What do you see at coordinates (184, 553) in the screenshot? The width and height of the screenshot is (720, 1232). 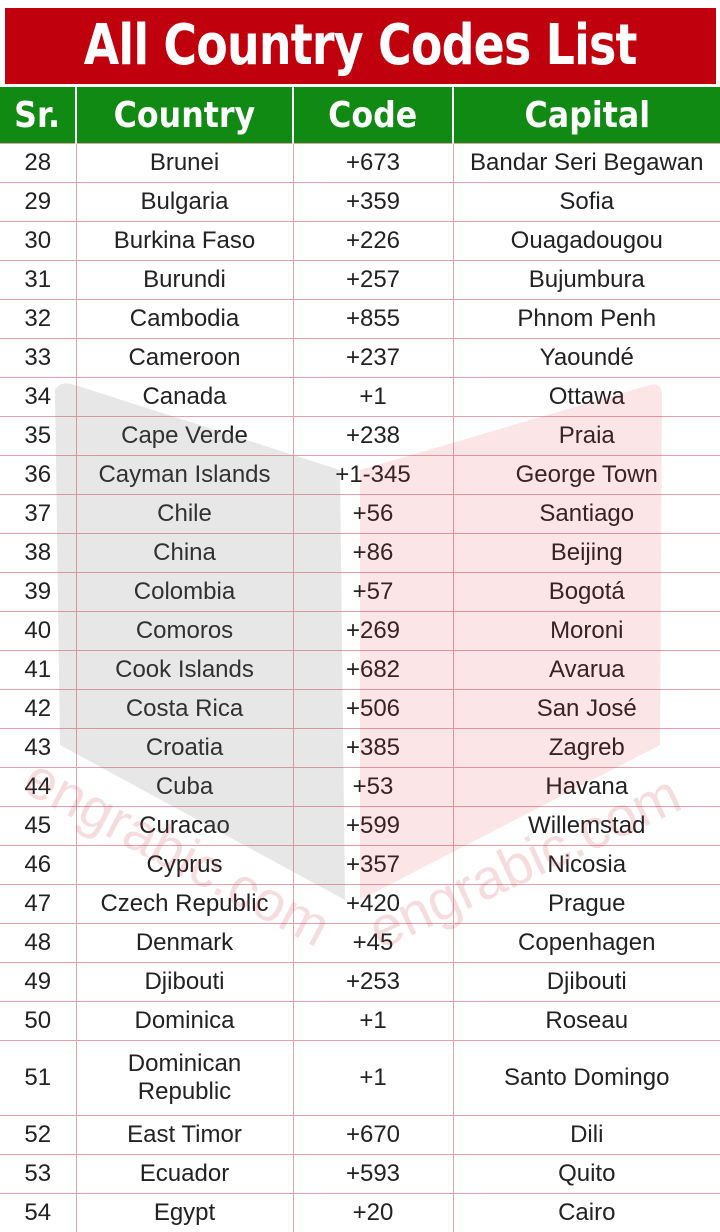 I see `cell-country: China` at bounding box center [184, 553].